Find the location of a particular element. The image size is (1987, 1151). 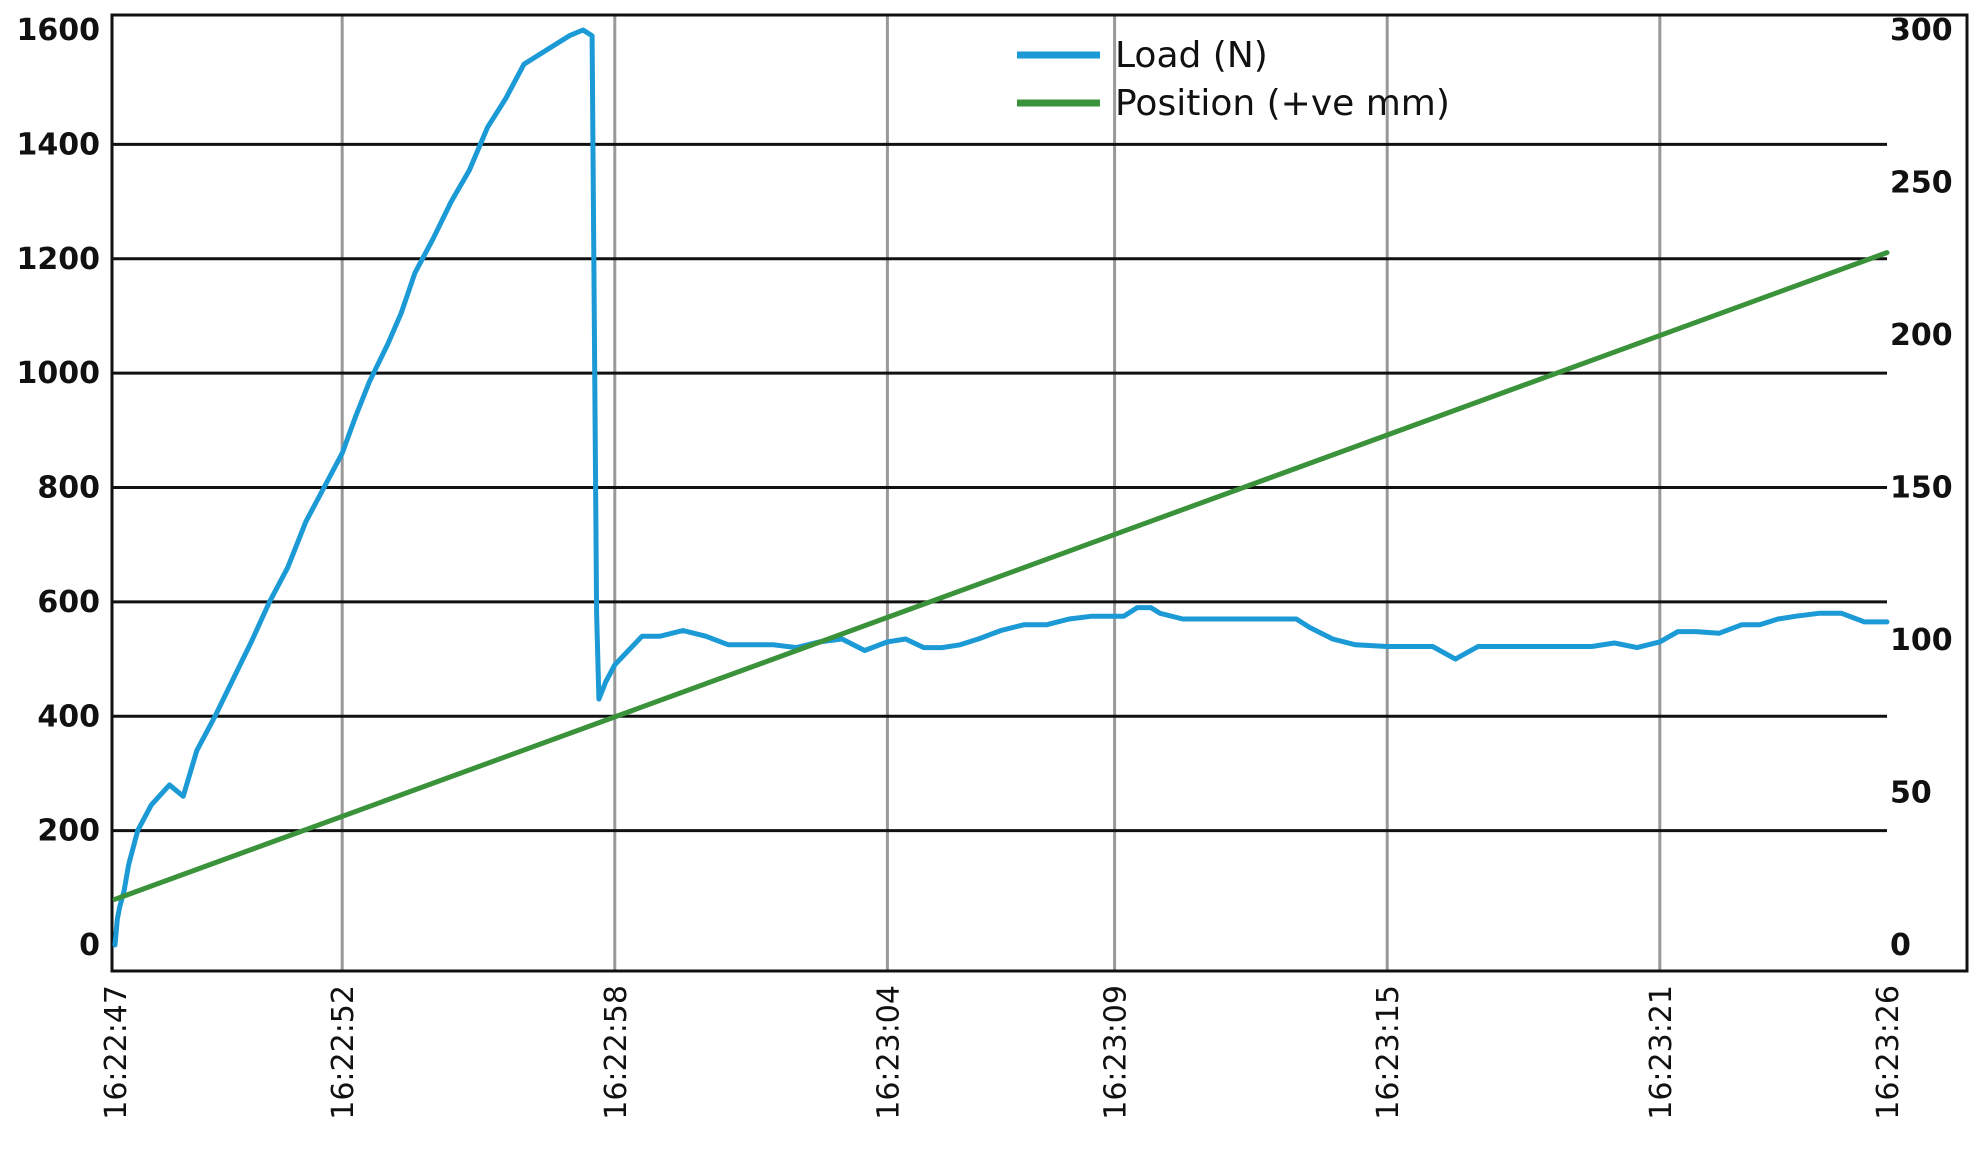

x-tick-label: 16:22:58 is located at coordinates (616, 1052).